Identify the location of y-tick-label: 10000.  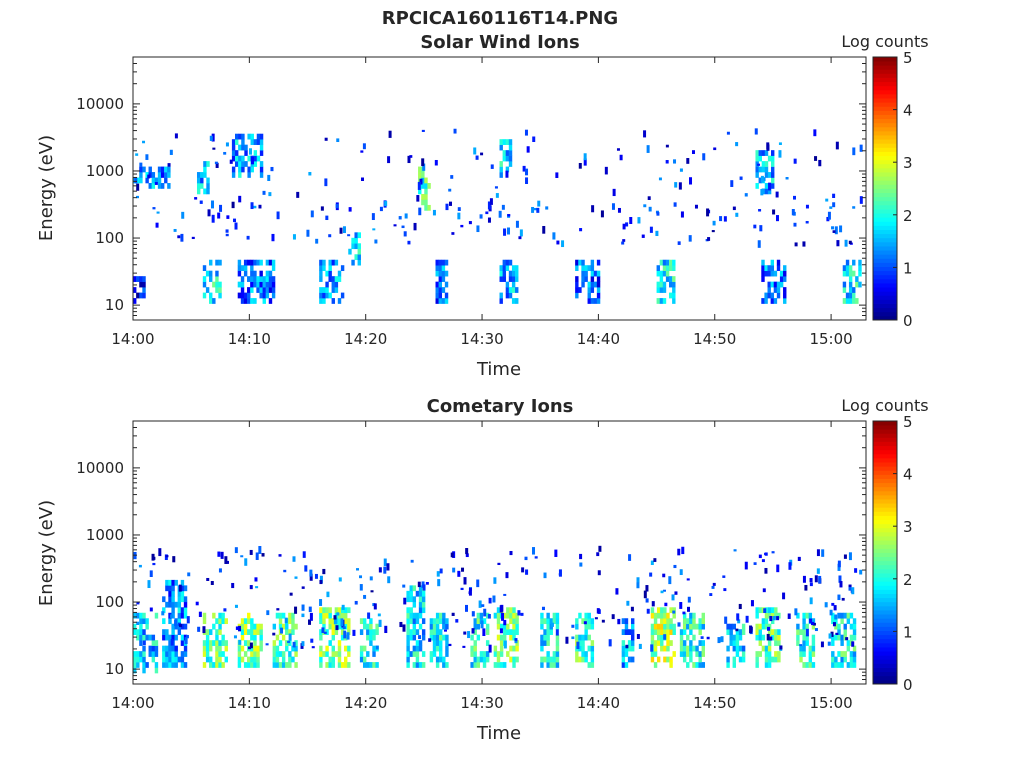
(100, 468).